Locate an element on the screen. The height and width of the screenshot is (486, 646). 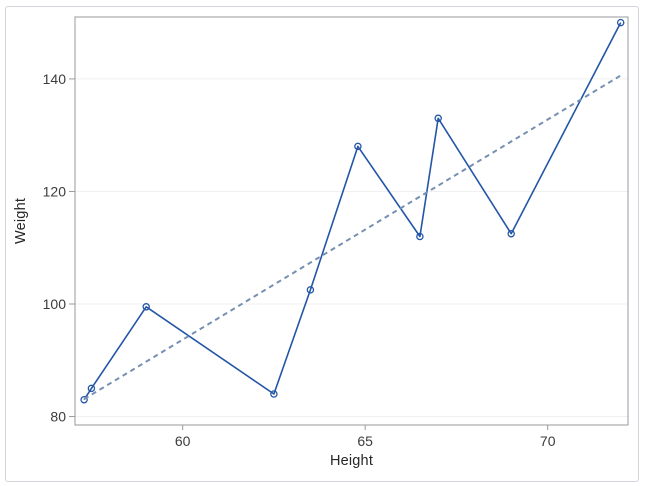
x-tick-label: 70 is located at coordinates (548, 441).